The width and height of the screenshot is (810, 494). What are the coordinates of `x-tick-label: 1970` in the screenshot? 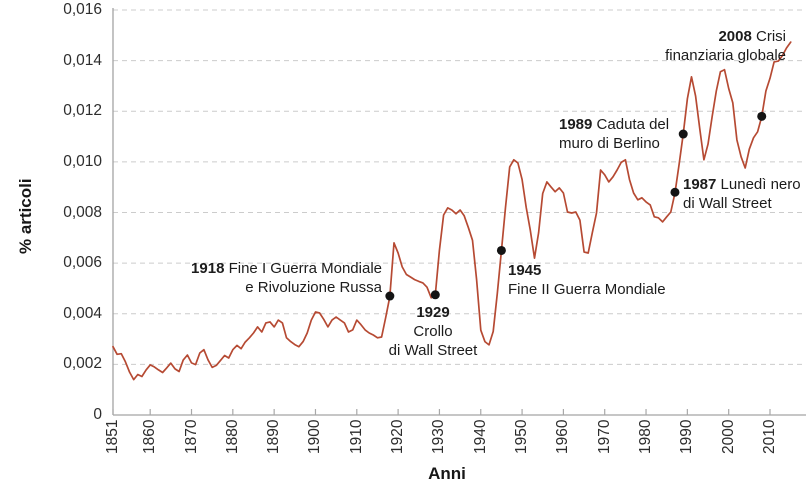 It's located at (604, 436).